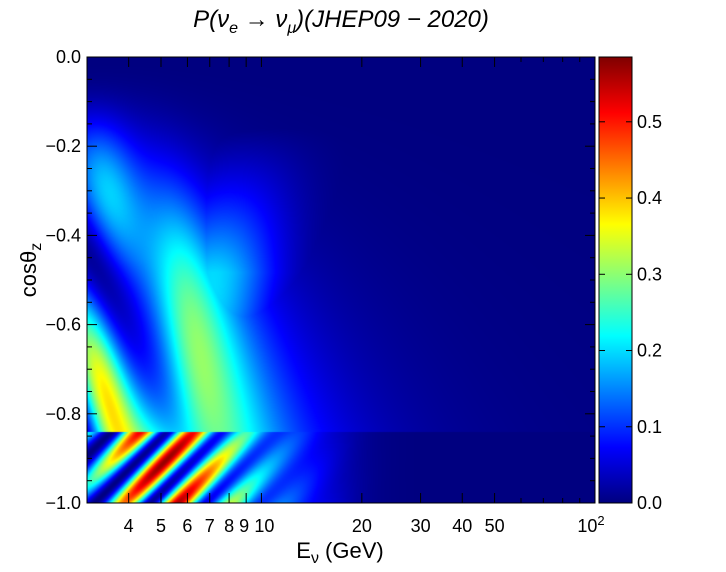 This screenshot has width=726, height=572. What do you see at coordinates (244, 526) in the screenshot?
I see `x-tick-label: 9` at bounding box center [244, 526].